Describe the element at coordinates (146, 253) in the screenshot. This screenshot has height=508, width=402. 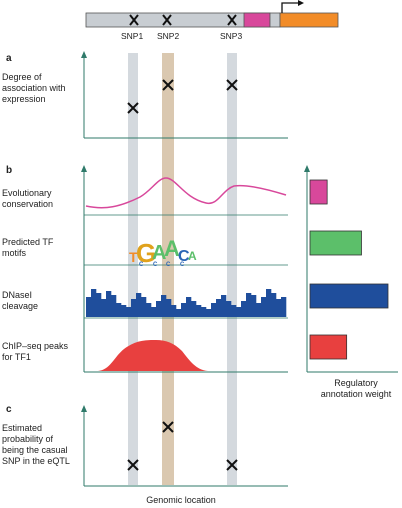
I see `motif-letter-2: G` at that location.